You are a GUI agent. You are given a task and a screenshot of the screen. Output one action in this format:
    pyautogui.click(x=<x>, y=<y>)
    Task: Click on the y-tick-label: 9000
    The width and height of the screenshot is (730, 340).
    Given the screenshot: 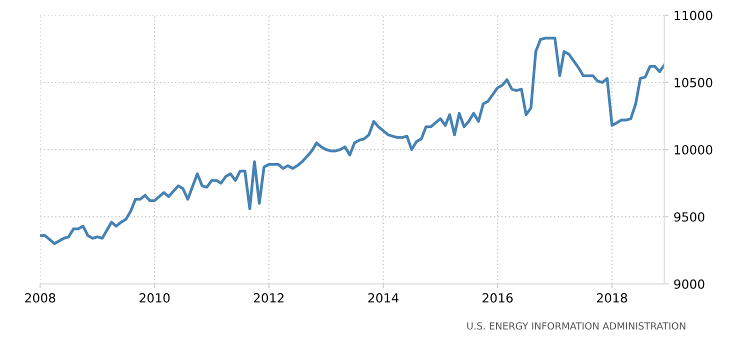 What is the action you would take?
    pyautogui.click(x=689, y=284)
    